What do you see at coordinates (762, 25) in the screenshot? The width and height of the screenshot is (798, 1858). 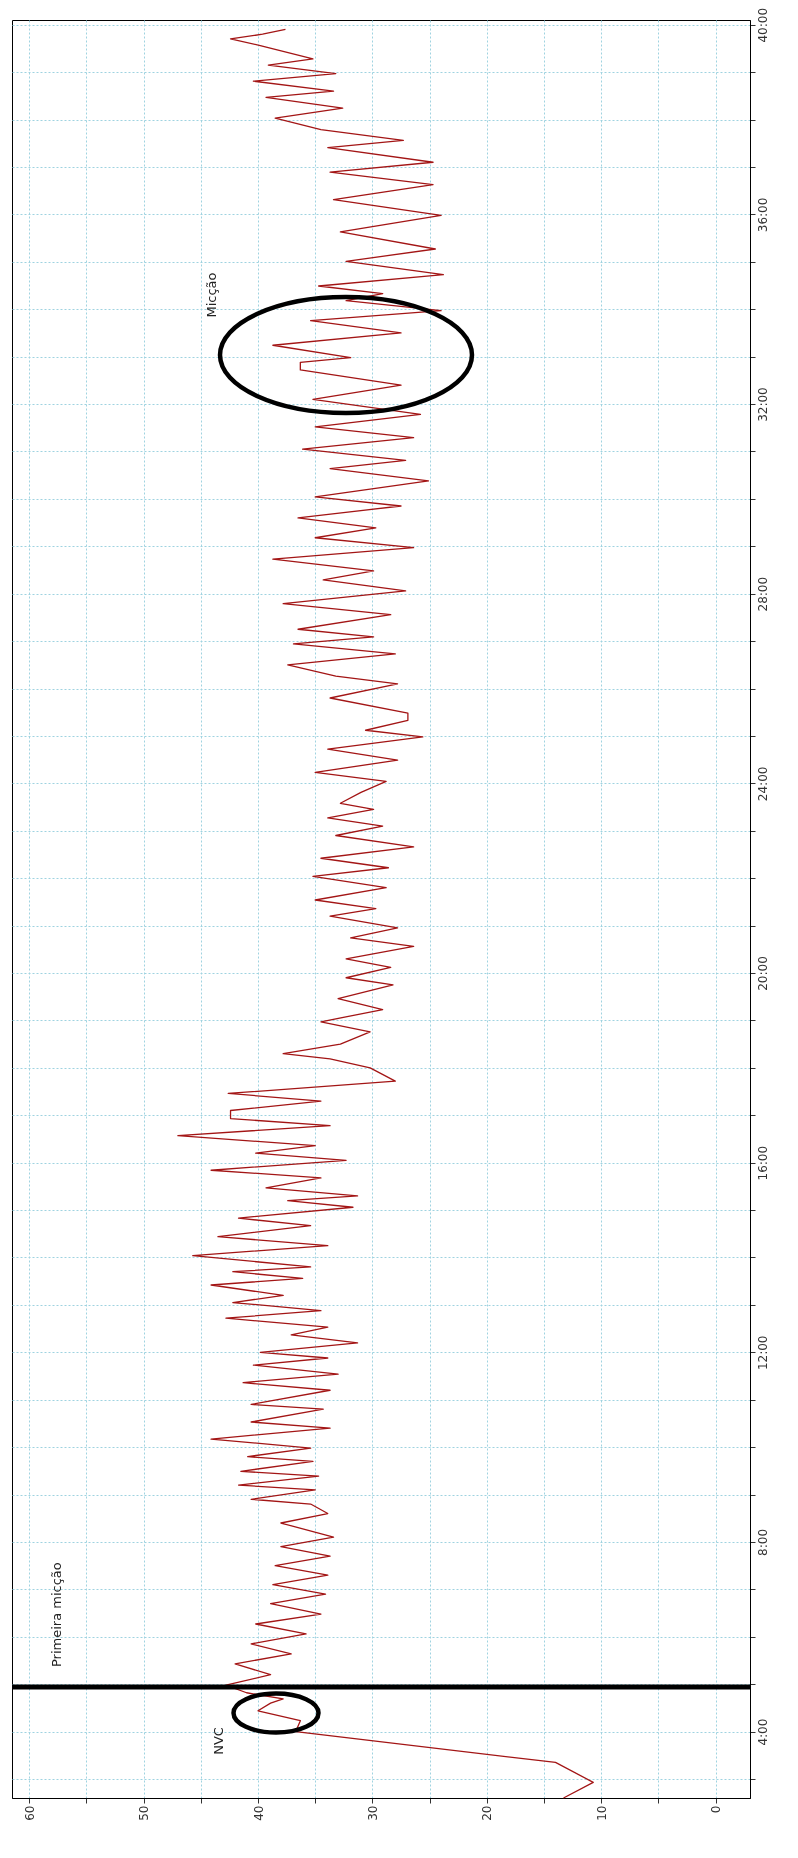 I see `y-tick-label: 40:00` at bounding box center [762, 25].